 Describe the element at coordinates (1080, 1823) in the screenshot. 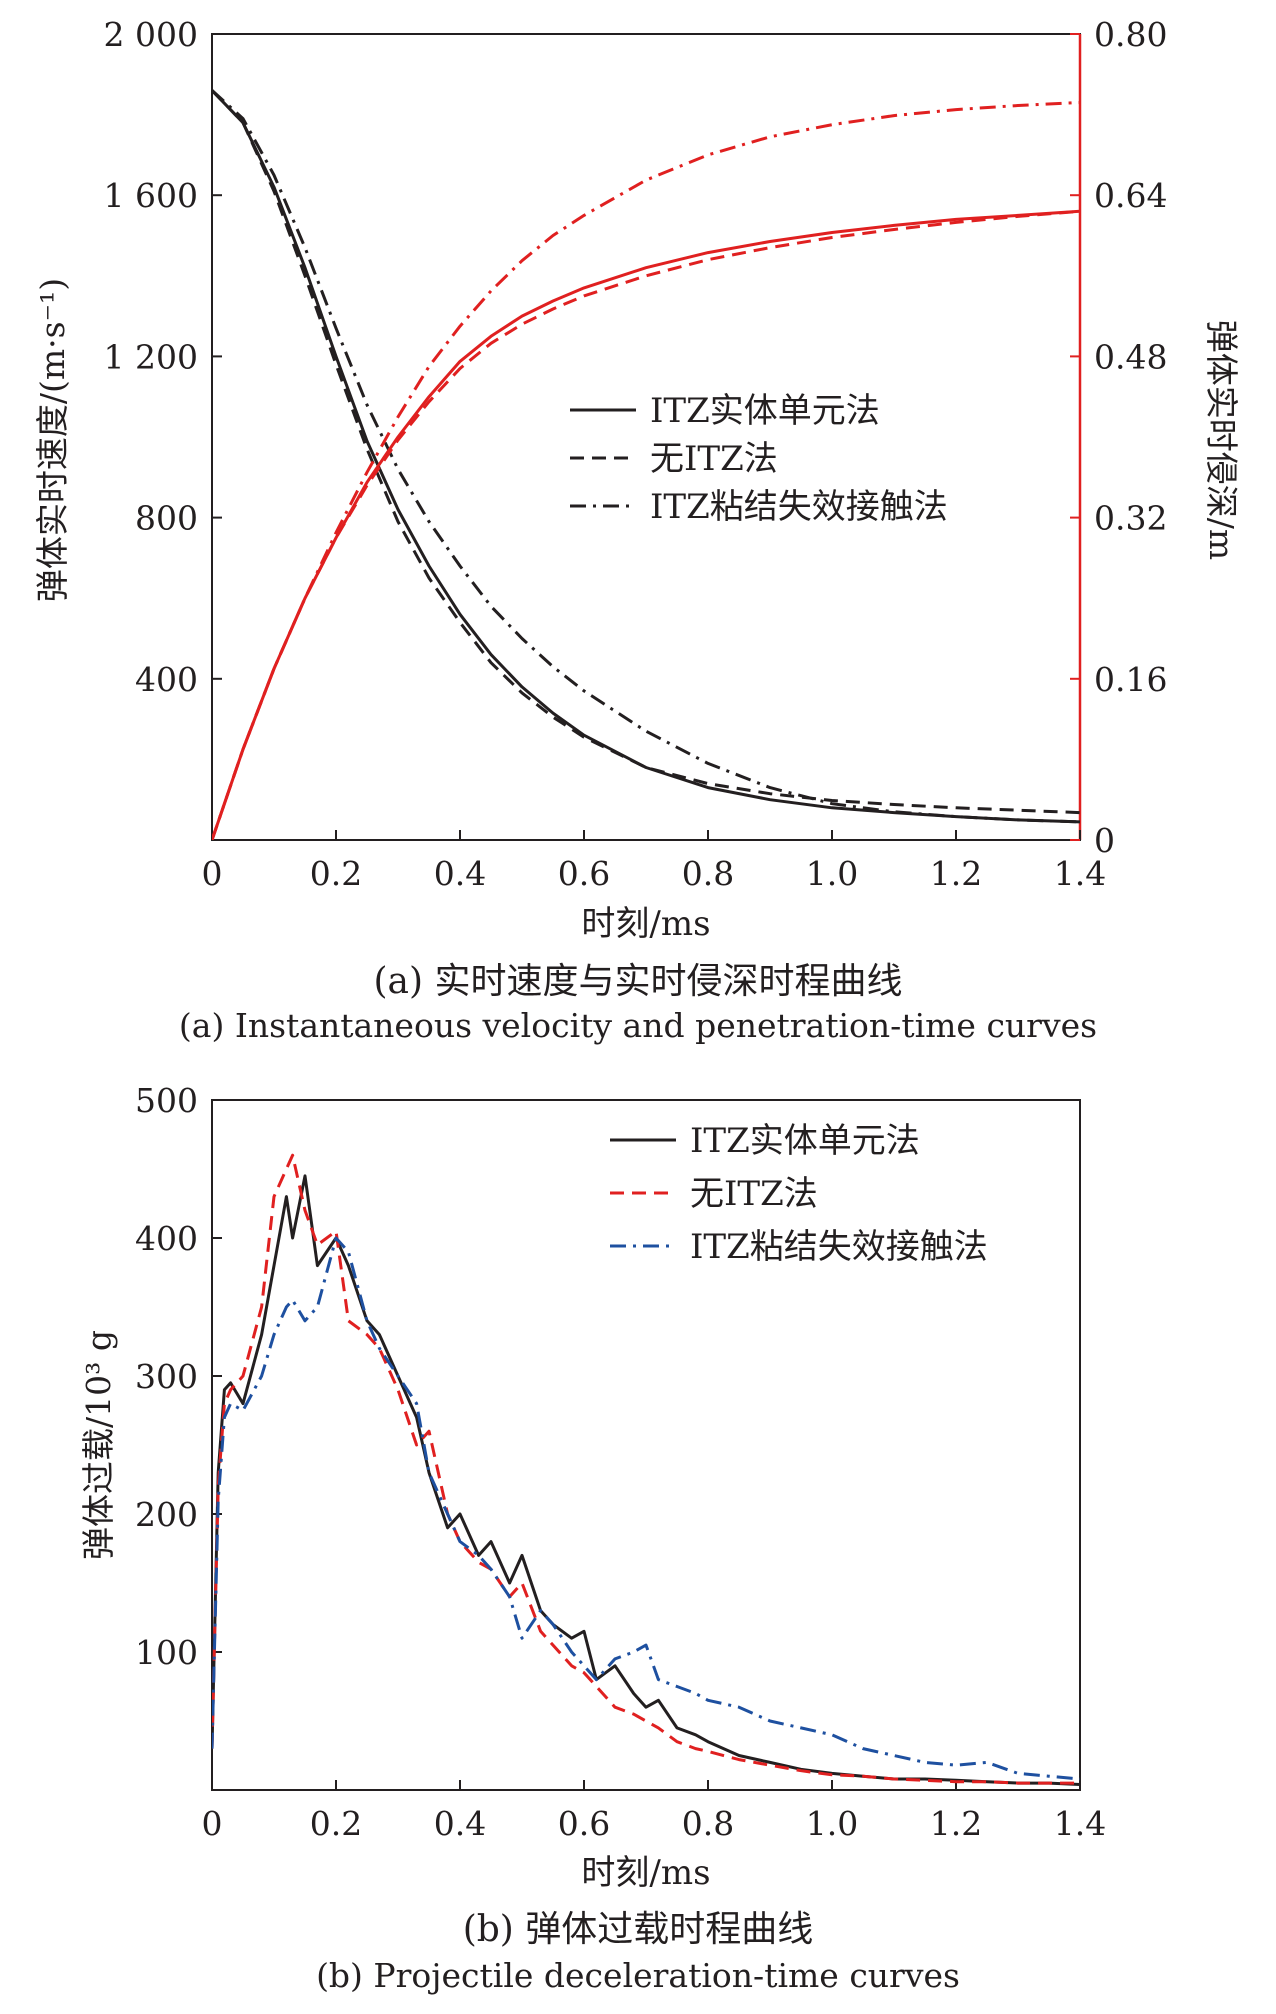

I see `chart-b-x-tick-label: 1.4` at that location.